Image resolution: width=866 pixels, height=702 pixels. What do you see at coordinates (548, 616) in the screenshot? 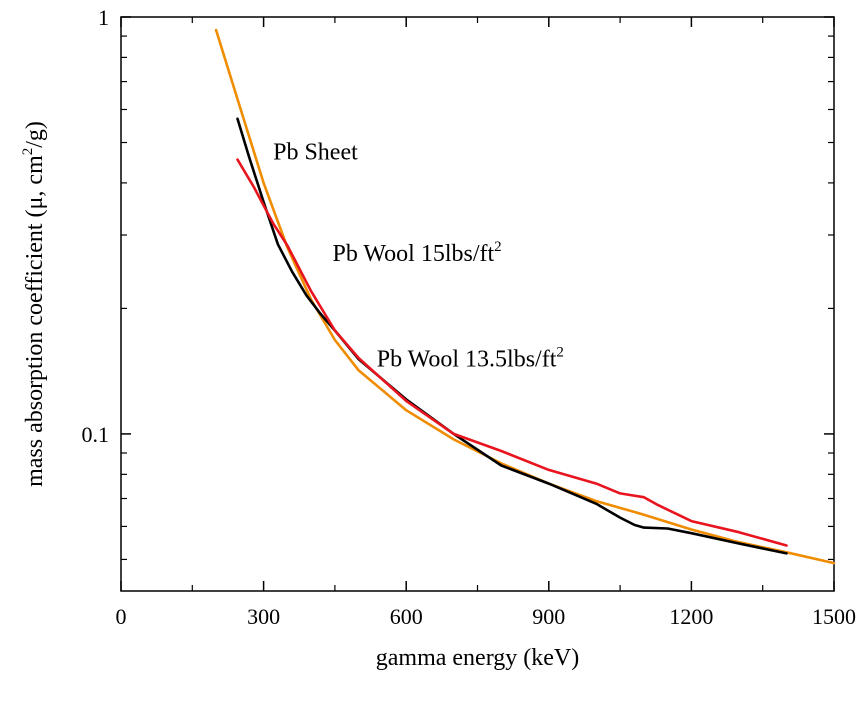
I see `x-tick-label: 900` at bounding box center [548, 616].